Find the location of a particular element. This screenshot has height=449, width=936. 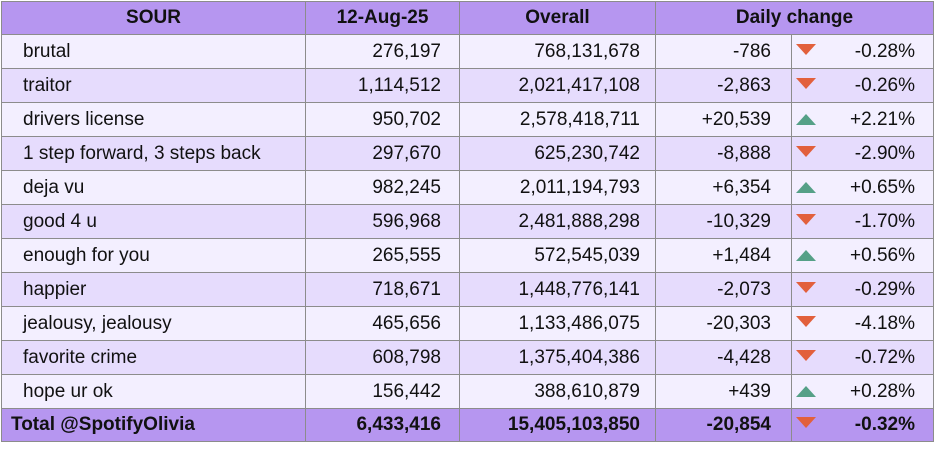

overall-streams-cell: 768,131,678 is located at coordinates (557, 51).